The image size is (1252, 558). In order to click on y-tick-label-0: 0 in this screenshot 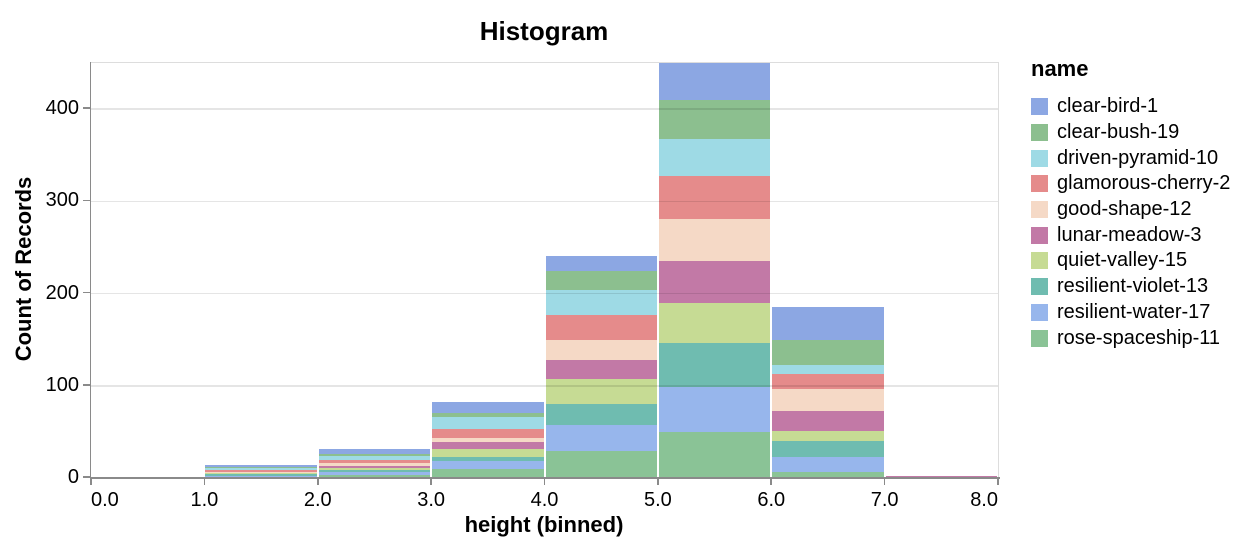, I will do `click(73, 477)`.